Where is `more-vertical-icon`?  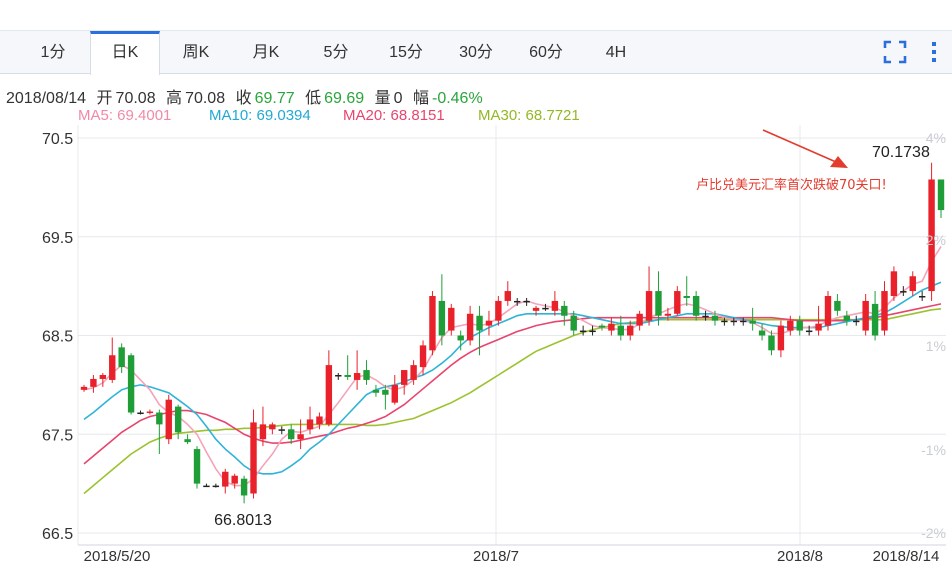
more-vertical-icon is located at coordinates (934, 52).